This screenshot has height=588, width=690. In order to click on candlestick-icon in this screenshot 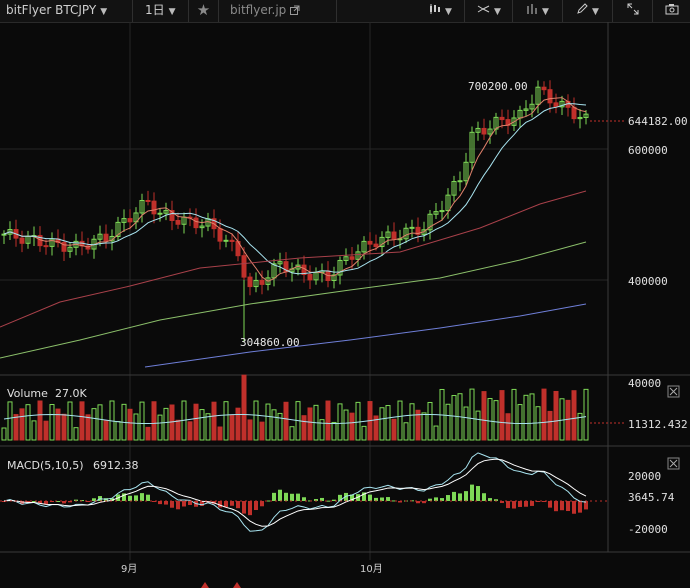, I will do `click(435, 11)`.